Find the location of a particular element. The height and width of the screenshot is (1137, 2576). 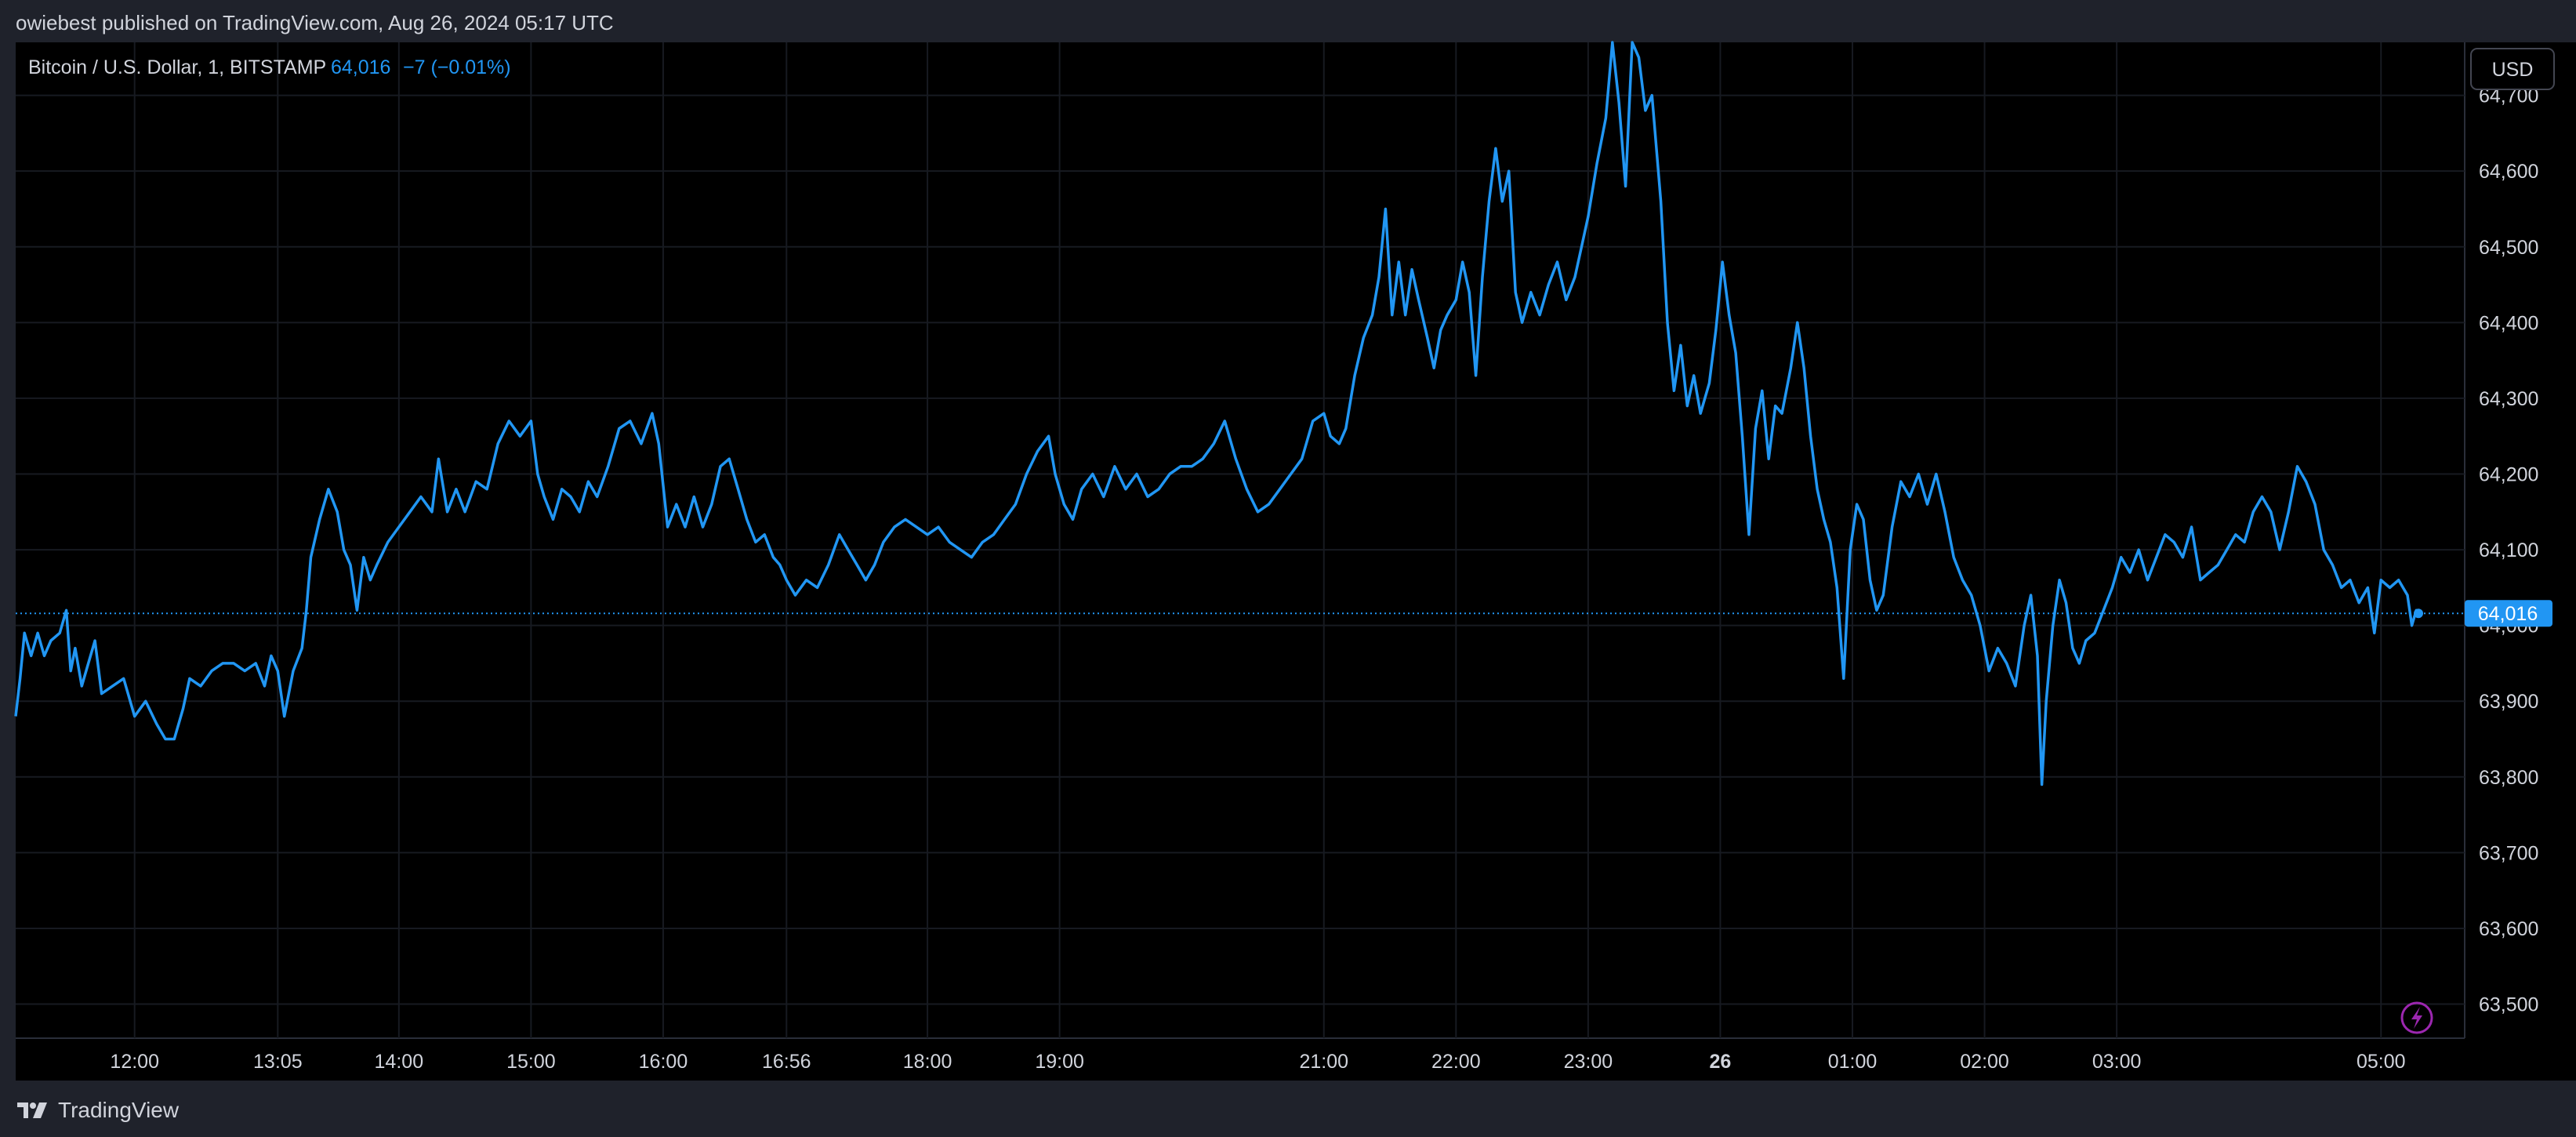

x-tick-label: 22:00 is located at coordinates (1456, 1062).